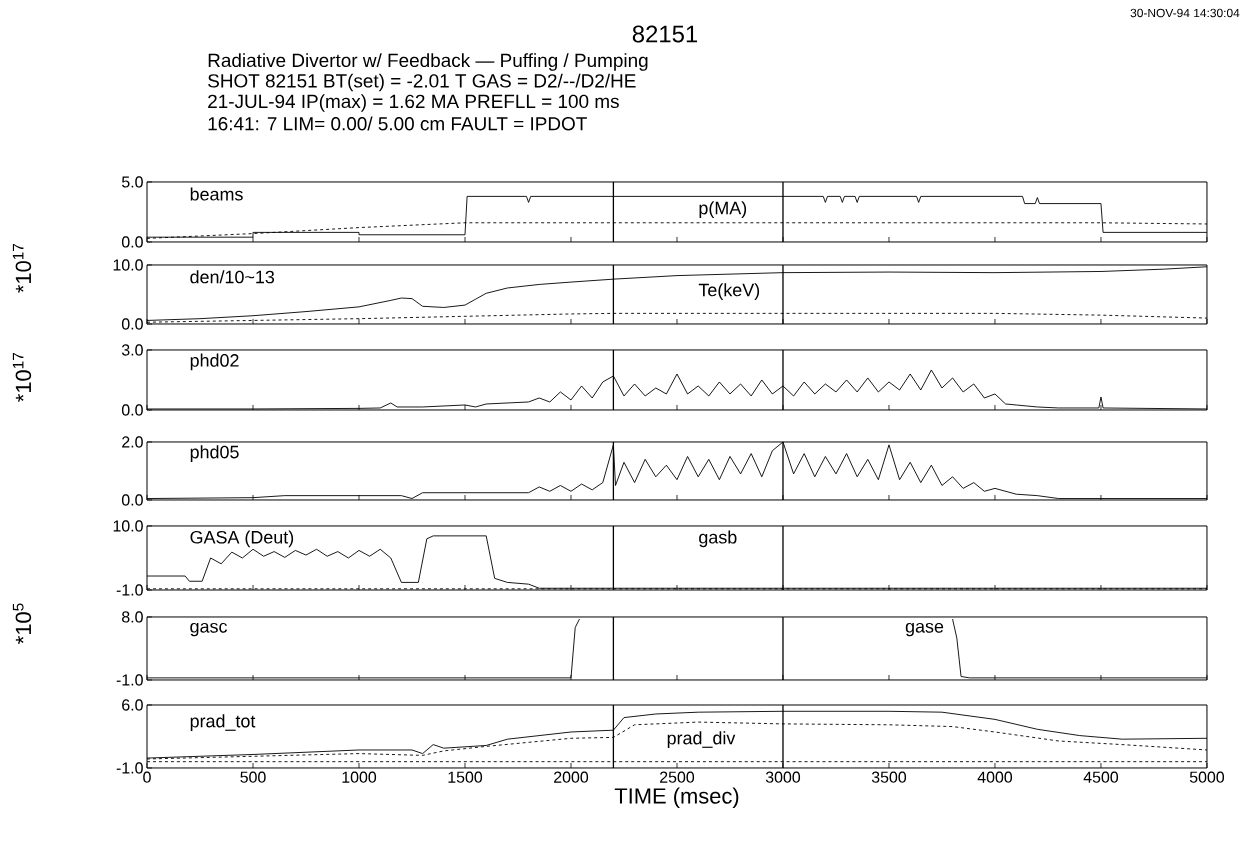 The width and height of the screenshot is (1247, 848). What do you see at coordinates (147, 777) in the screenshot?
I see `x-tick-label: 0` at bounding box center [147, 777].